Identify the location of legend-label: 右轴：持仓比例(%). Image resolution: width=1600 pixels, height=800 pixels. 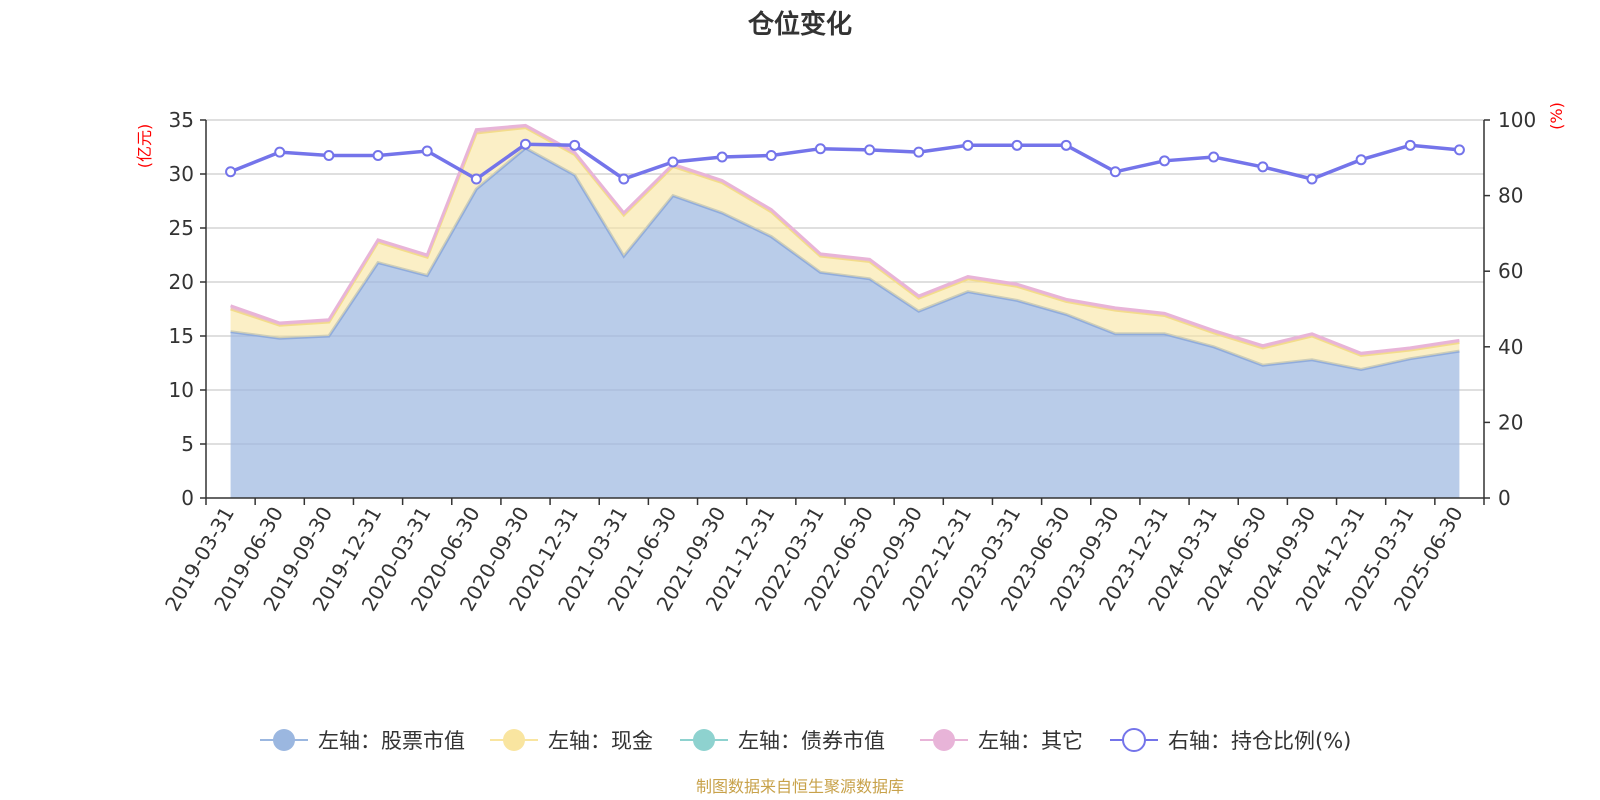
(1259, 741).